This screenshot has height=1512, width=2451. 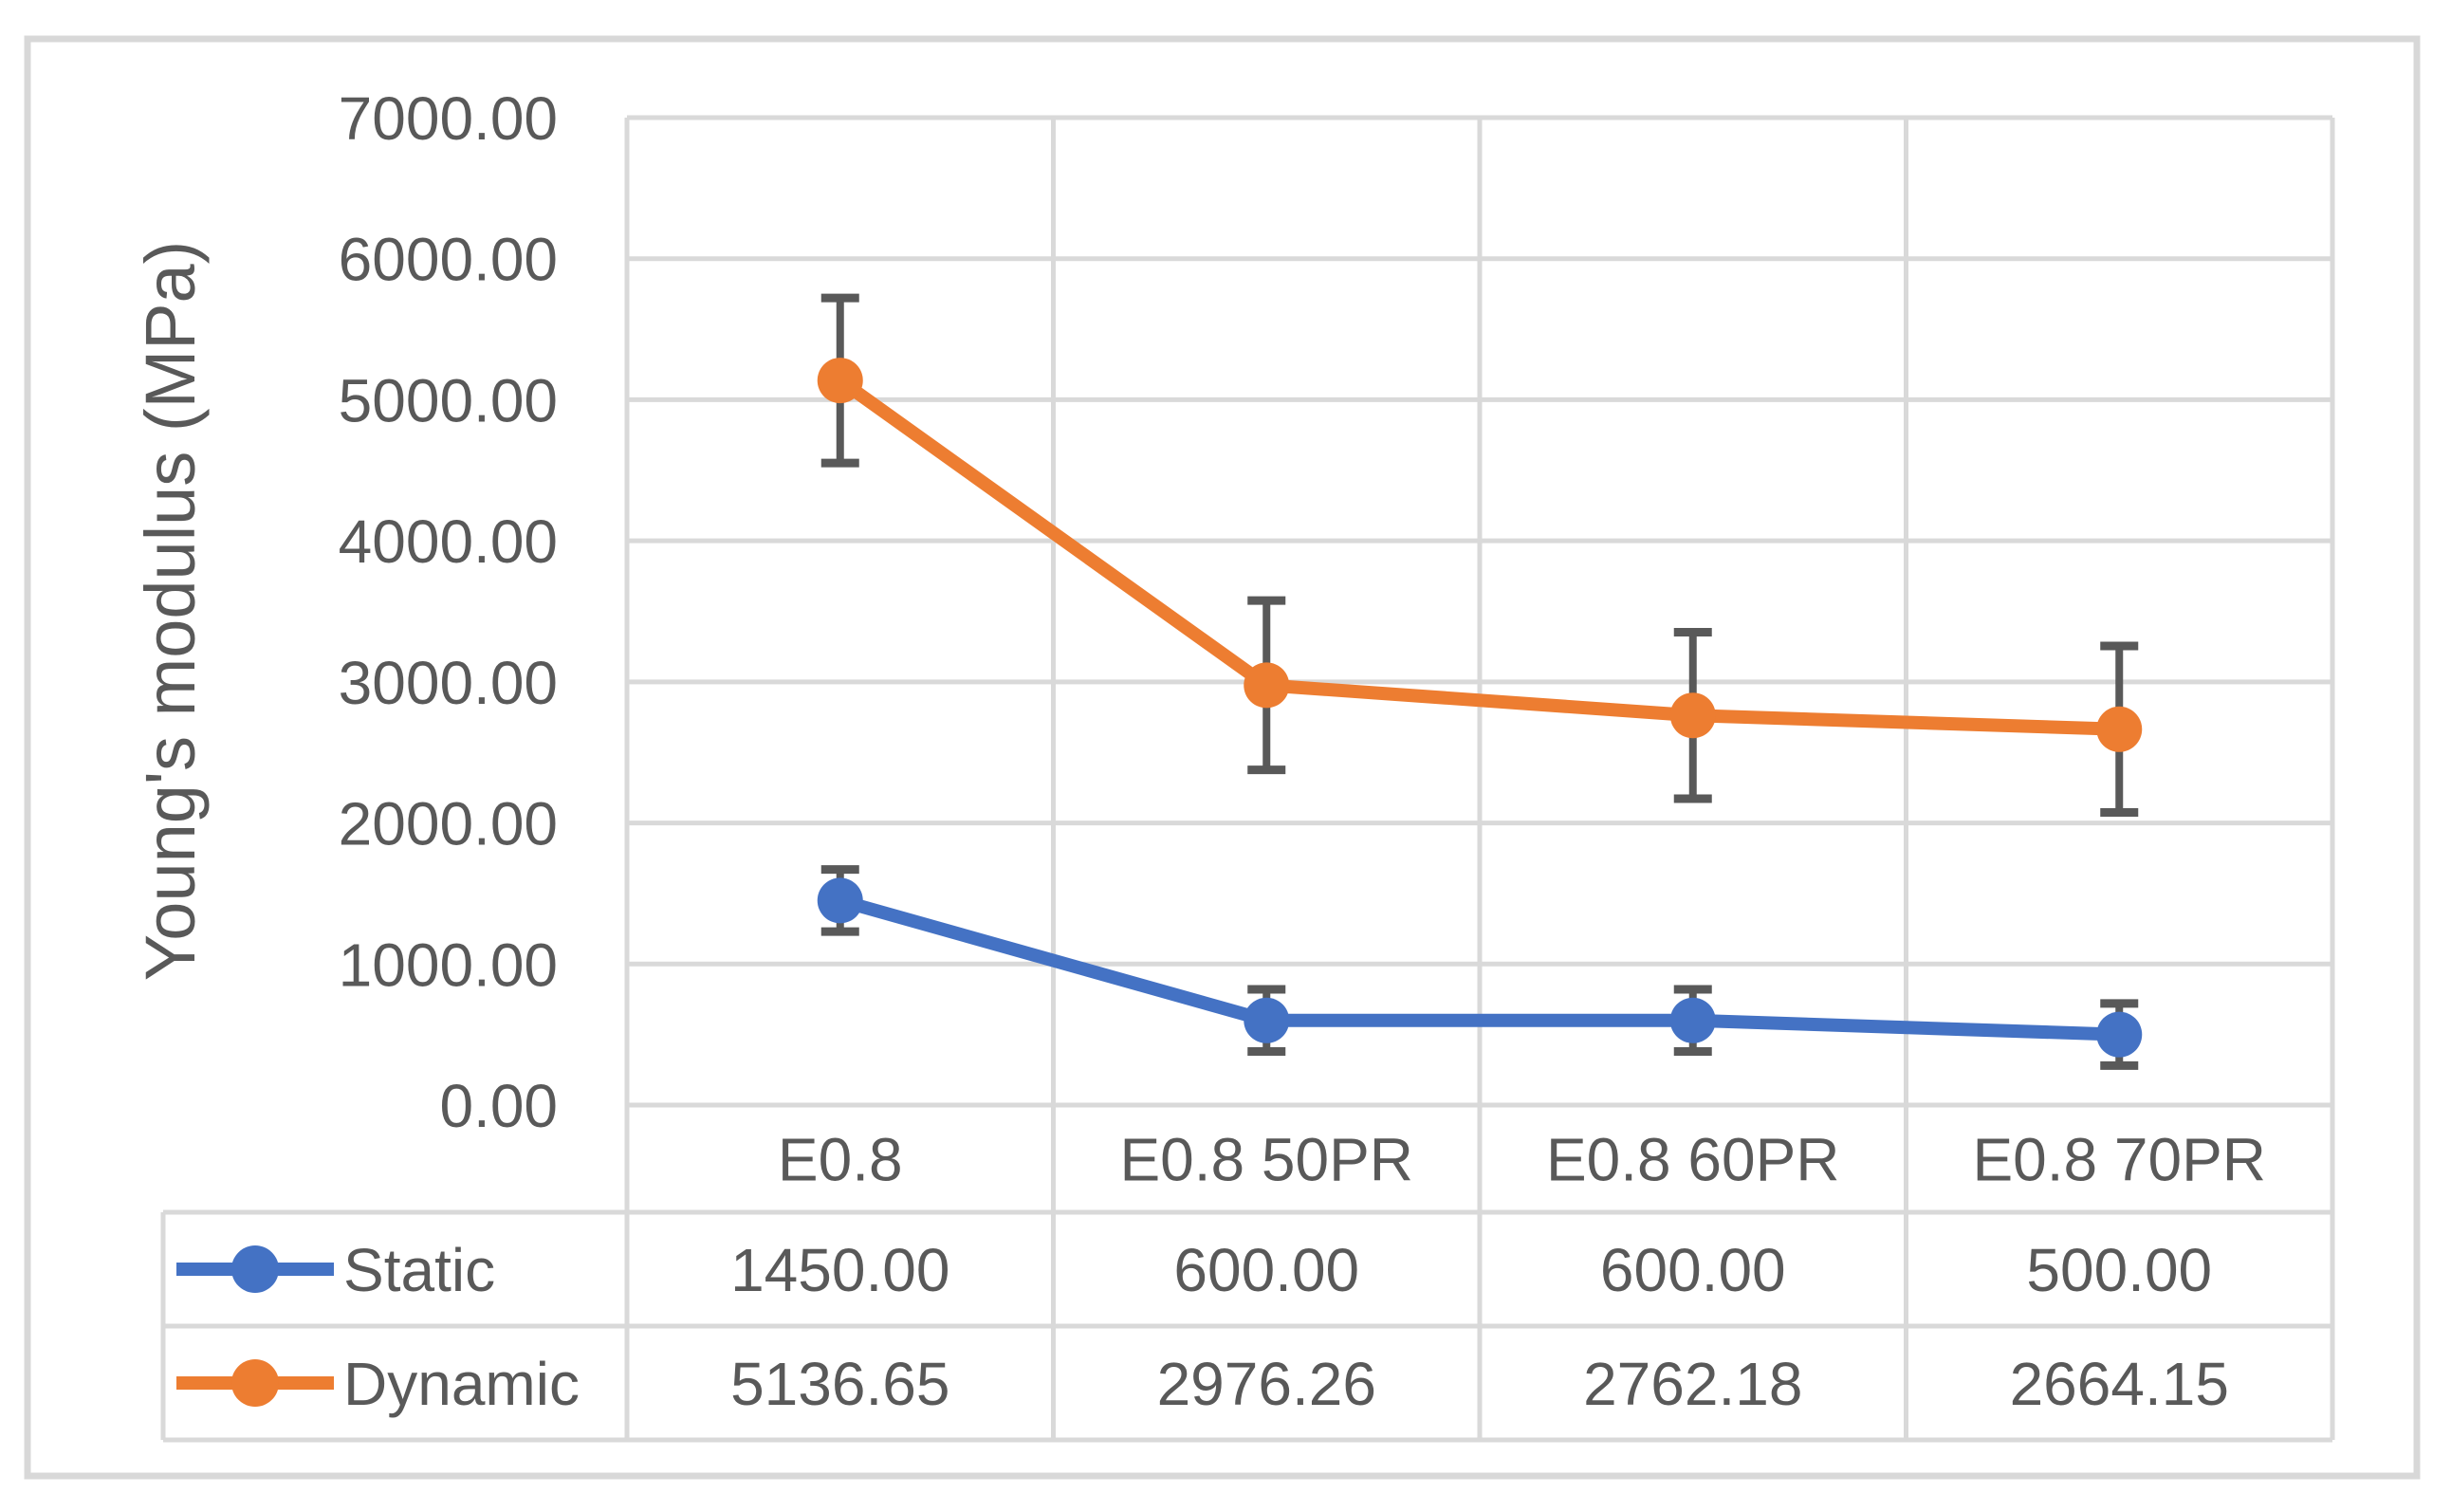 I want to click on y-tick-label: 7000.00, so click(x=448, y=118).